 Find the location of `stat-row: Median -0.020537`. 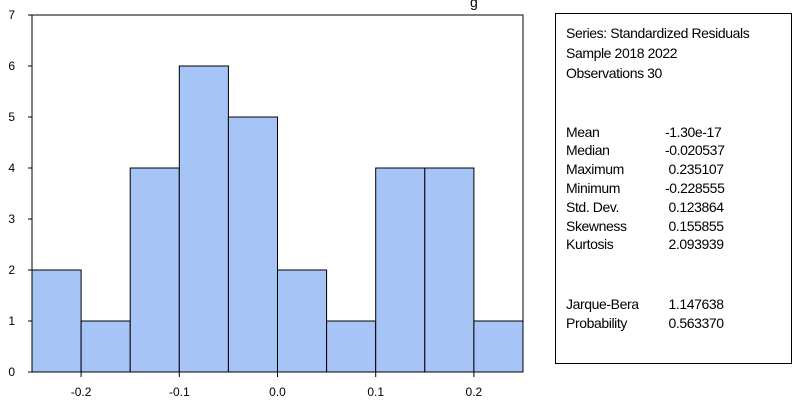

stat-row: Median -0.020537 is located at coordinates (645, 150).